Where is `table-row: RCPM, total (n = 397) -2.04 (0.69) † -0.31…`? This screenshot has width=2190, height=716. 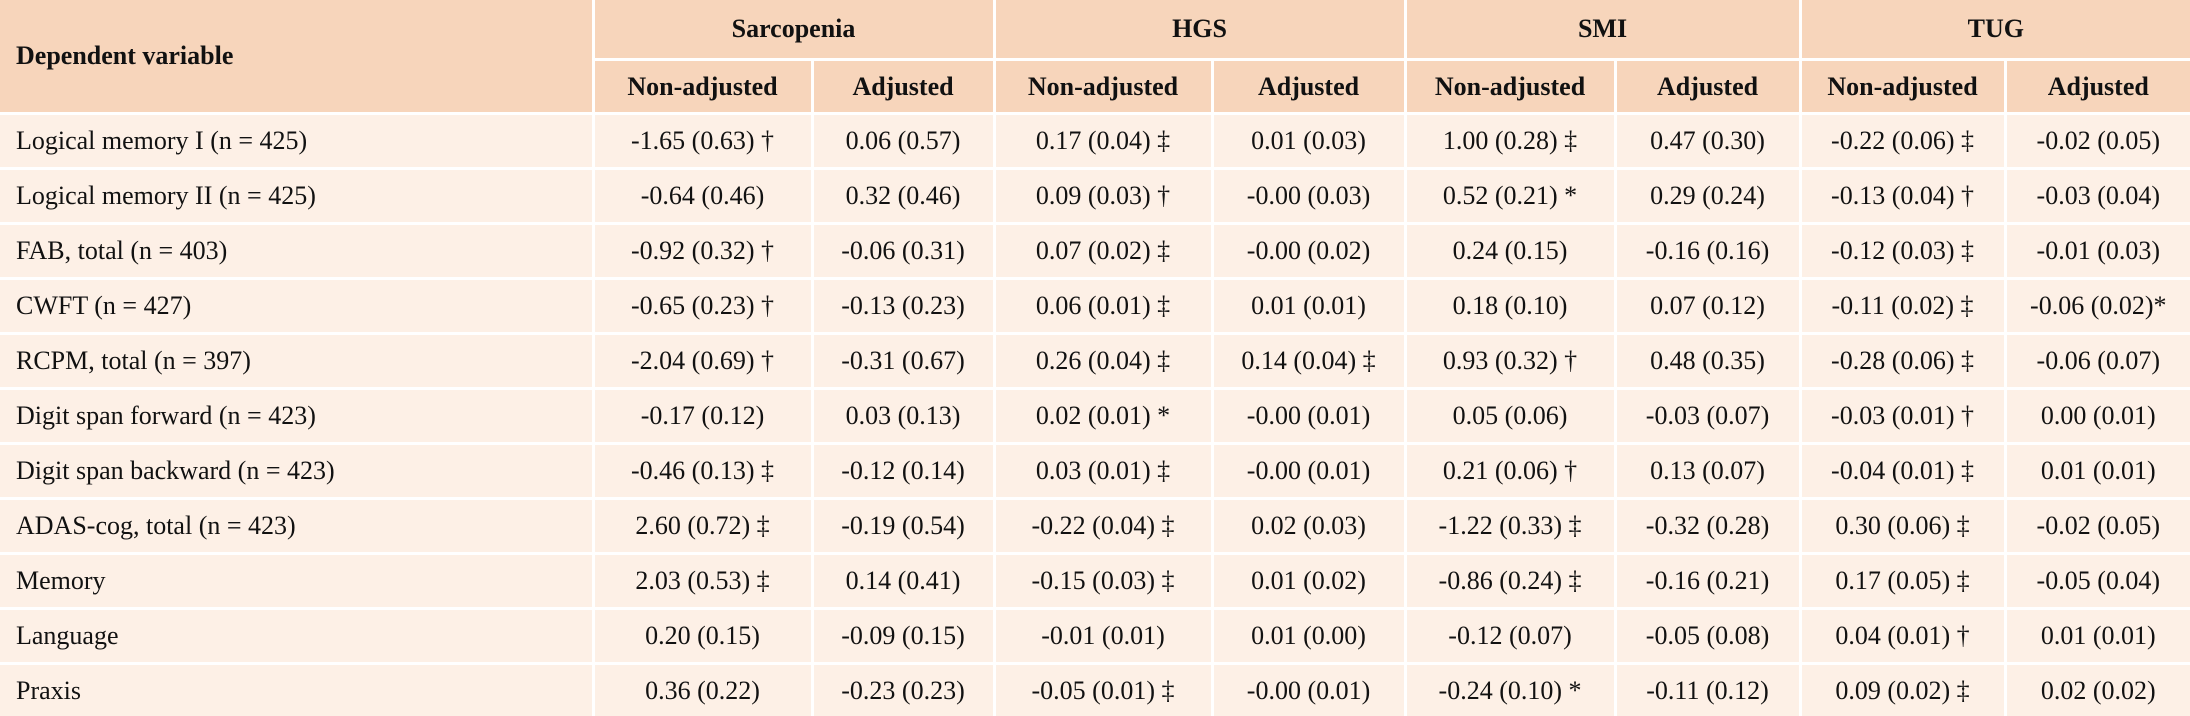
table-row: RCPM, total (n = 397) -2.04 (0.69) † -0.31… is located at coordinates (1095, 360).